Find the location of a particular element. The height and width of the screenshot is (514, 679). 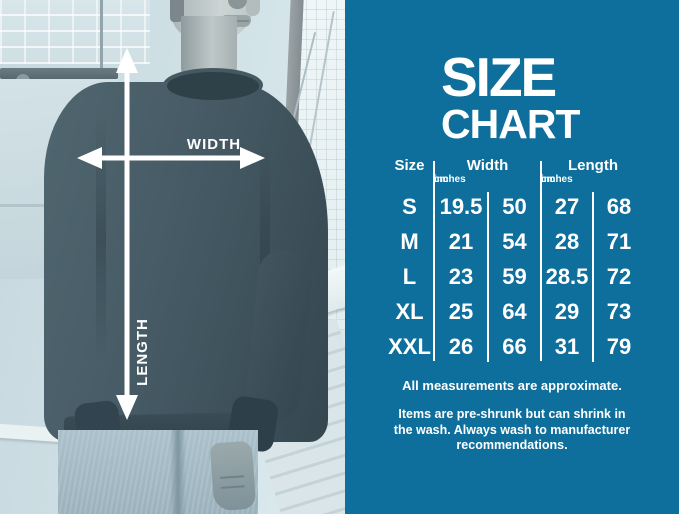

cell-size: L is located at coordinates (409, 276).